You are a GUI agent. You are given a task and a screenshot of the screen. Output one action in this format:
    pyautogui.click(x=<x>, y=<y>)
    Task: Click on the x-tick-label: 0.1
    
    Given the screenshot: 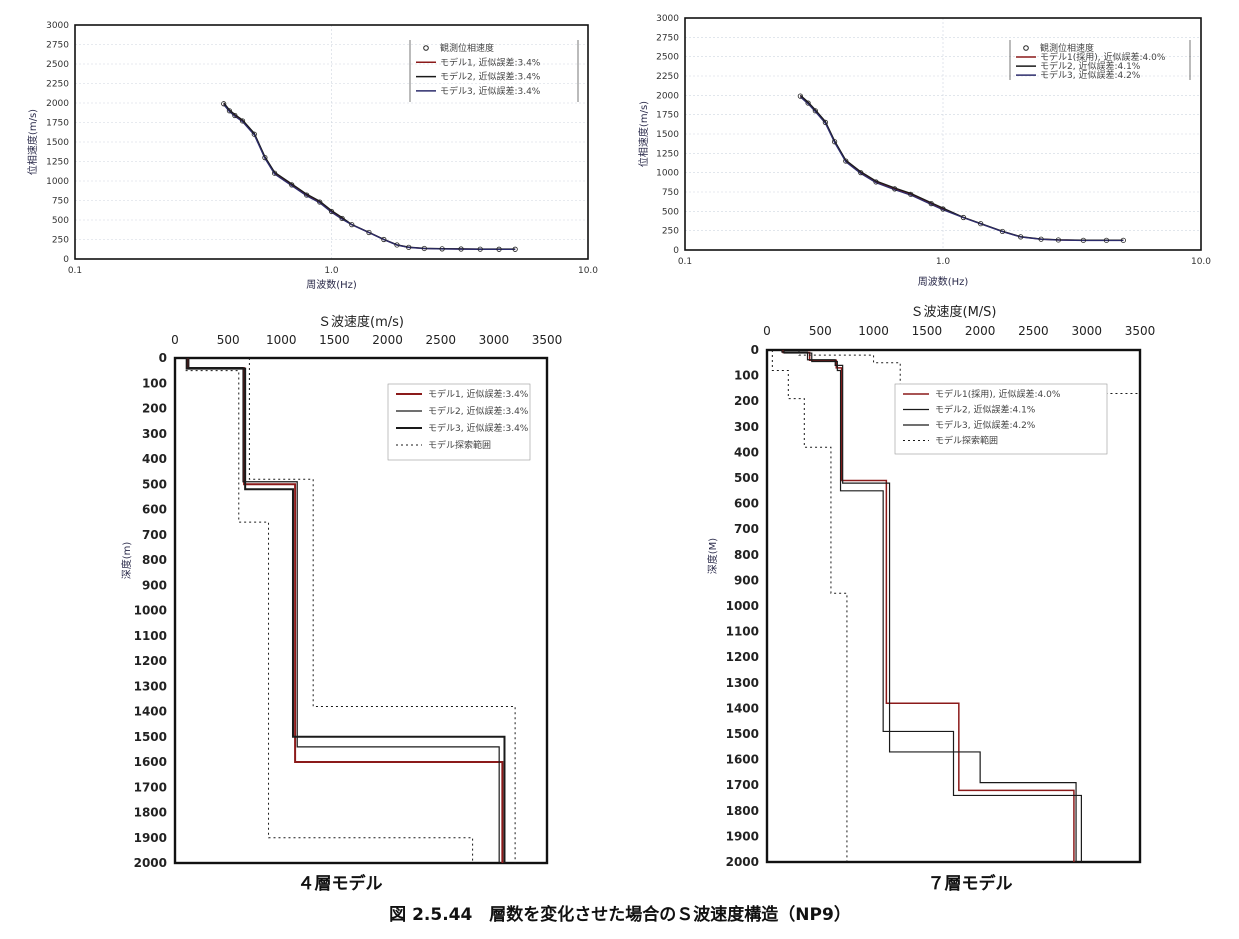 What is the action you would take?
    pyautogui.click(x=685, y=262)
    